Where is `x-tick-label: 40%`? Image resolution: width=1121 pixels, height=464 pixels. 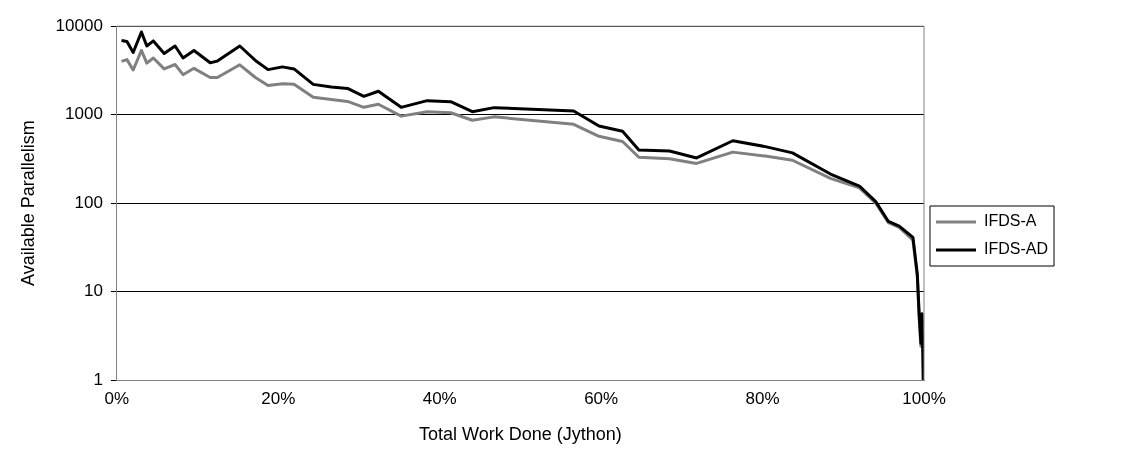 x-tick-label: 40% is located at coordinates (439, 398).